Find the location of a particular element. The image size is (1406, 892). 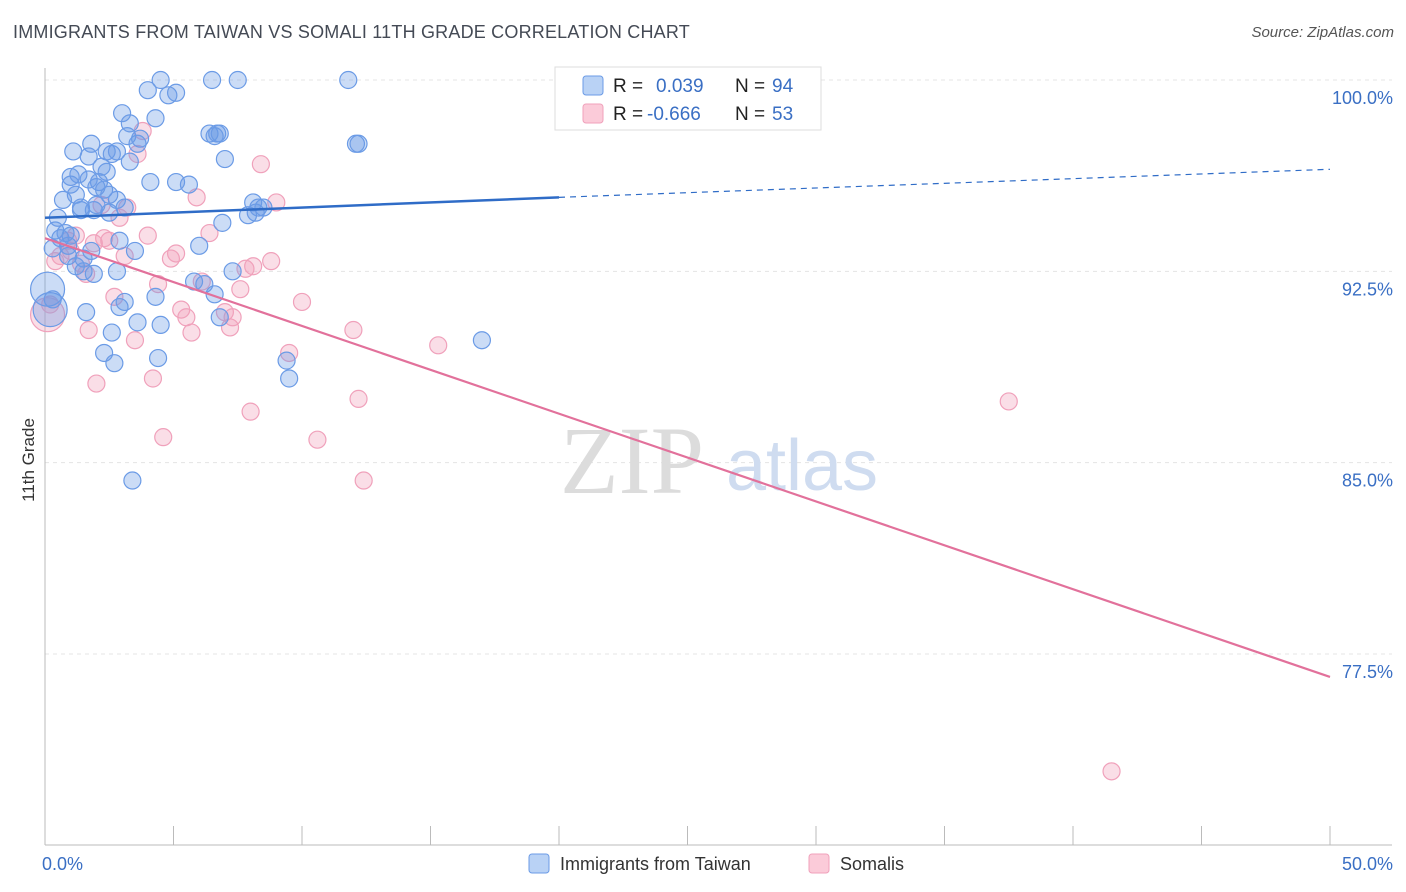

y-tick-labels: 100.0% 92.5% 85.0% 77.5% is located at coordinates (1362, 385).